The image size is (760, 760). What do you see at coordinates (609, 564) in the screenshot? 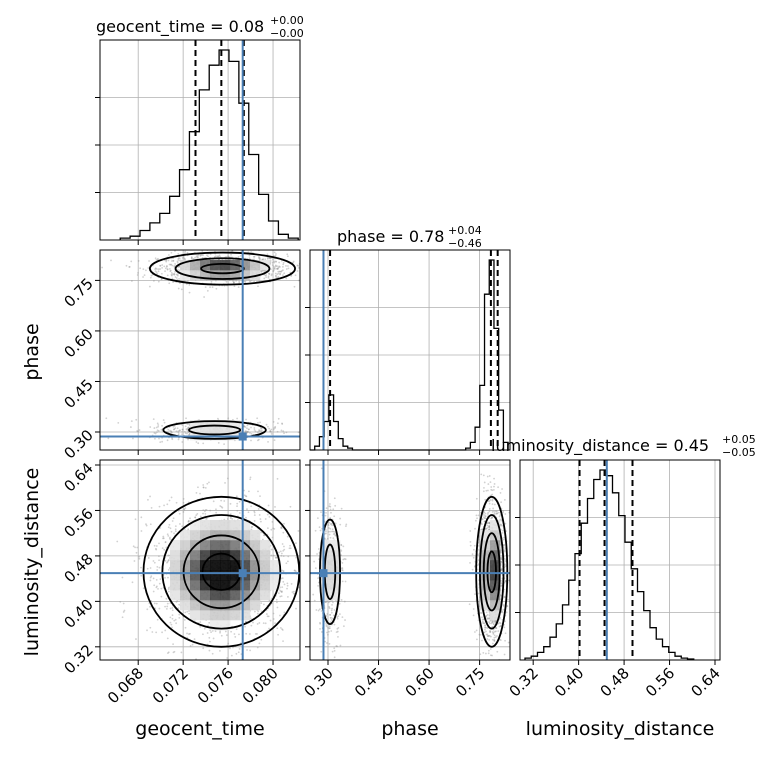
I see `histogram-luminosity_distance` at bounding box center [609, 564].